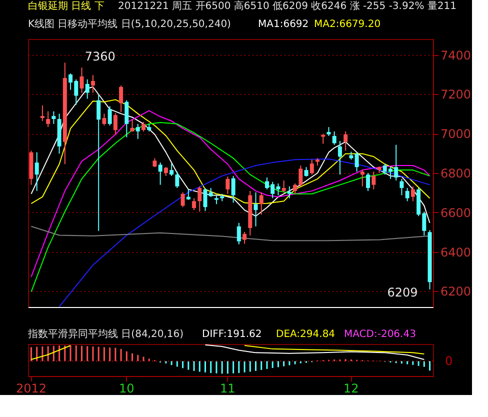 The image size is (488, 417). What do you see at coordinates (130, 24) in the screenshot?
I see `text: K线图 日移动平均线 日(5,10,20,25,50,240)` at bounding box center [130, 24].